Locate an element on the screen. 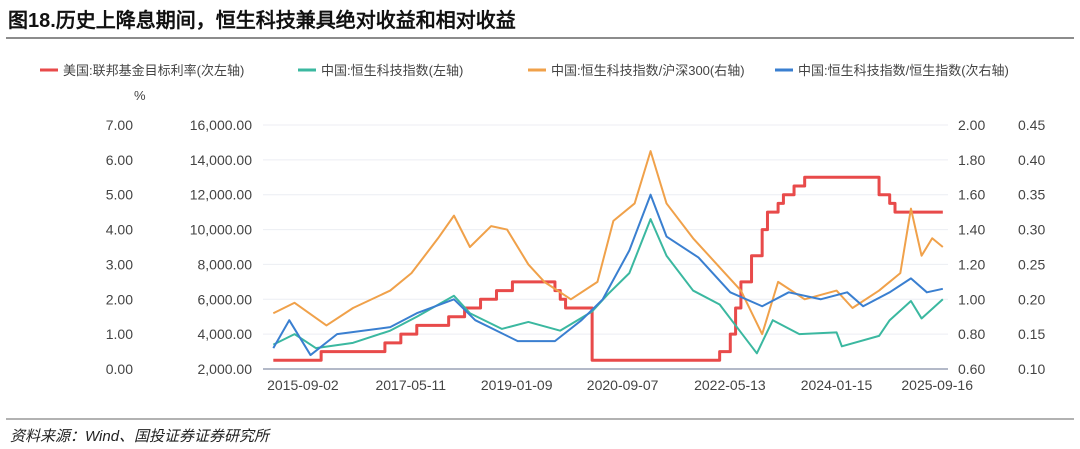 This screenshot has width=1080, height=449. y-tick-label-left2: 16,000.00 is located at coordinates (221, 125).